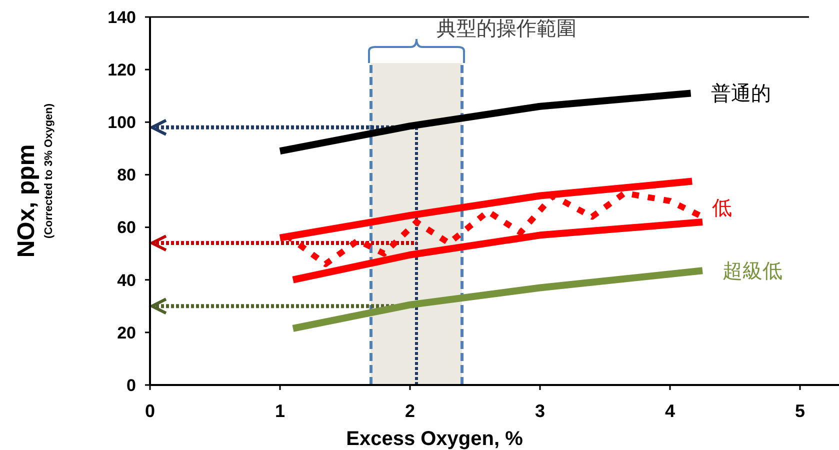 The width and height of the screenshot is (839, 450). What do you see at coordinates (34, 180) in the screenshot?
I see `y-axis-title: NOx, ppm (Corrected to 3% Oxygen)` at bounding box center [34, 180].